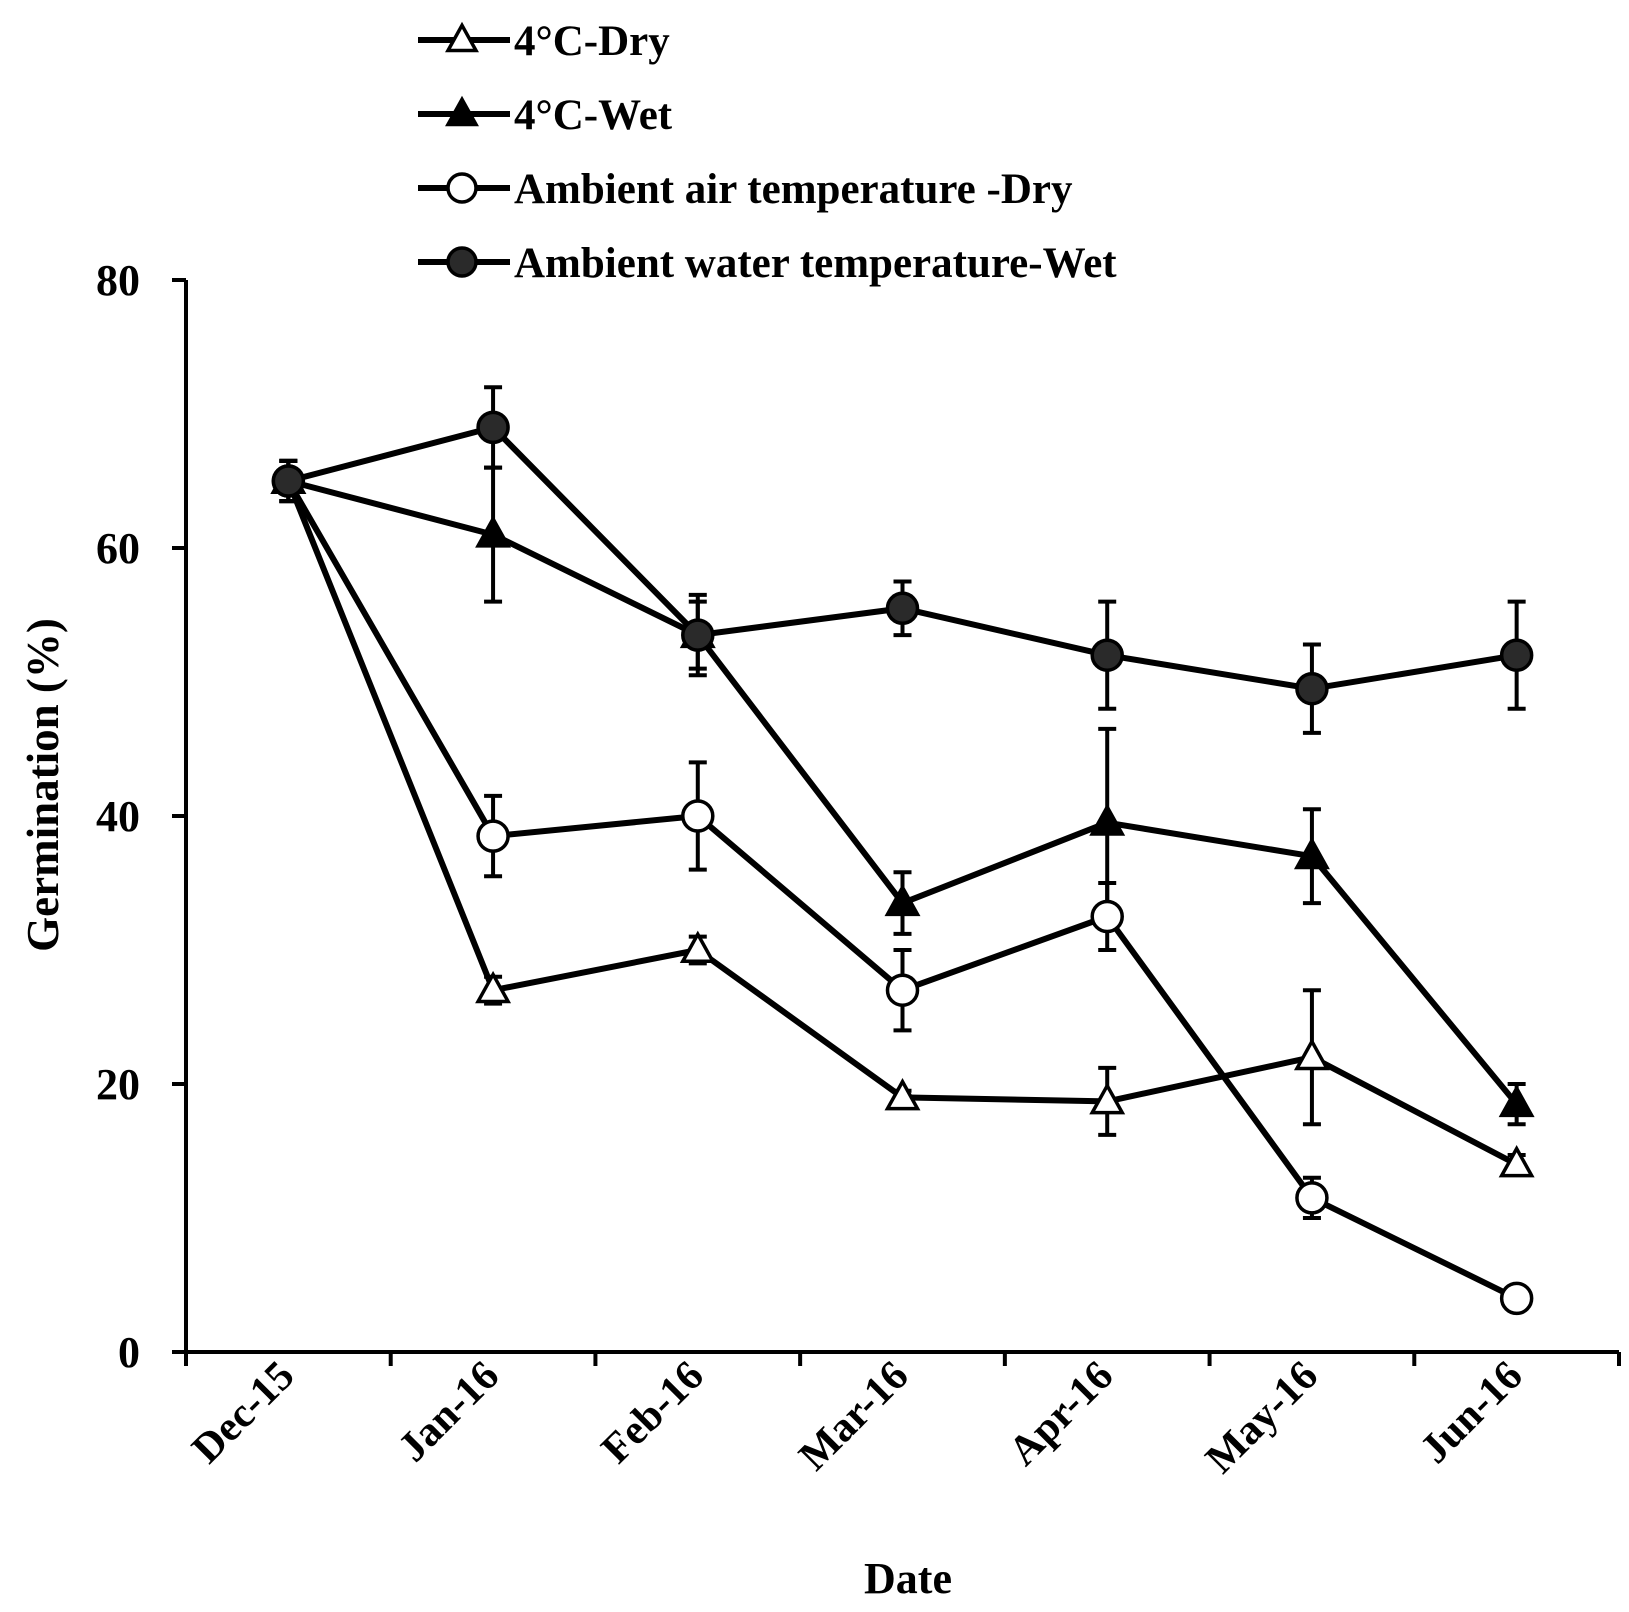 The image size is (1629, 1612). I want to click on y-tick-label: 40, so click(118, 816).